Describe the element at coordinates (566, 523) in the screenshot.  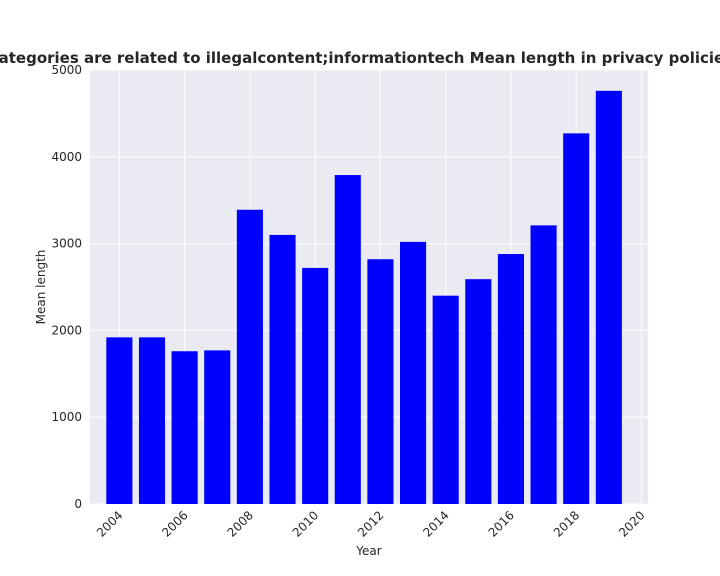
I see `x-tick-label: 2018` at that location.